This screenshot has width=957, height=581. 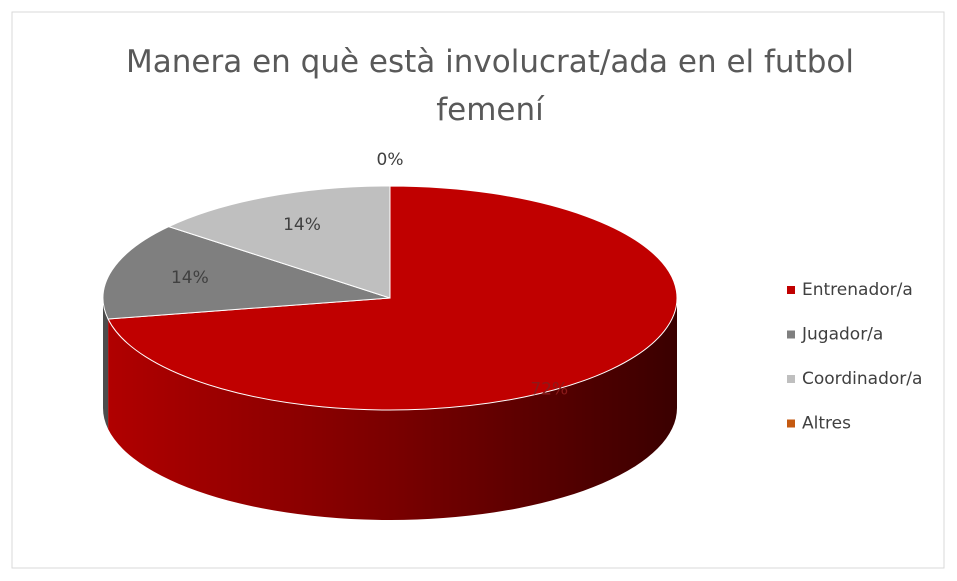 I want to click on slice-side, so click(x=106, y=363).